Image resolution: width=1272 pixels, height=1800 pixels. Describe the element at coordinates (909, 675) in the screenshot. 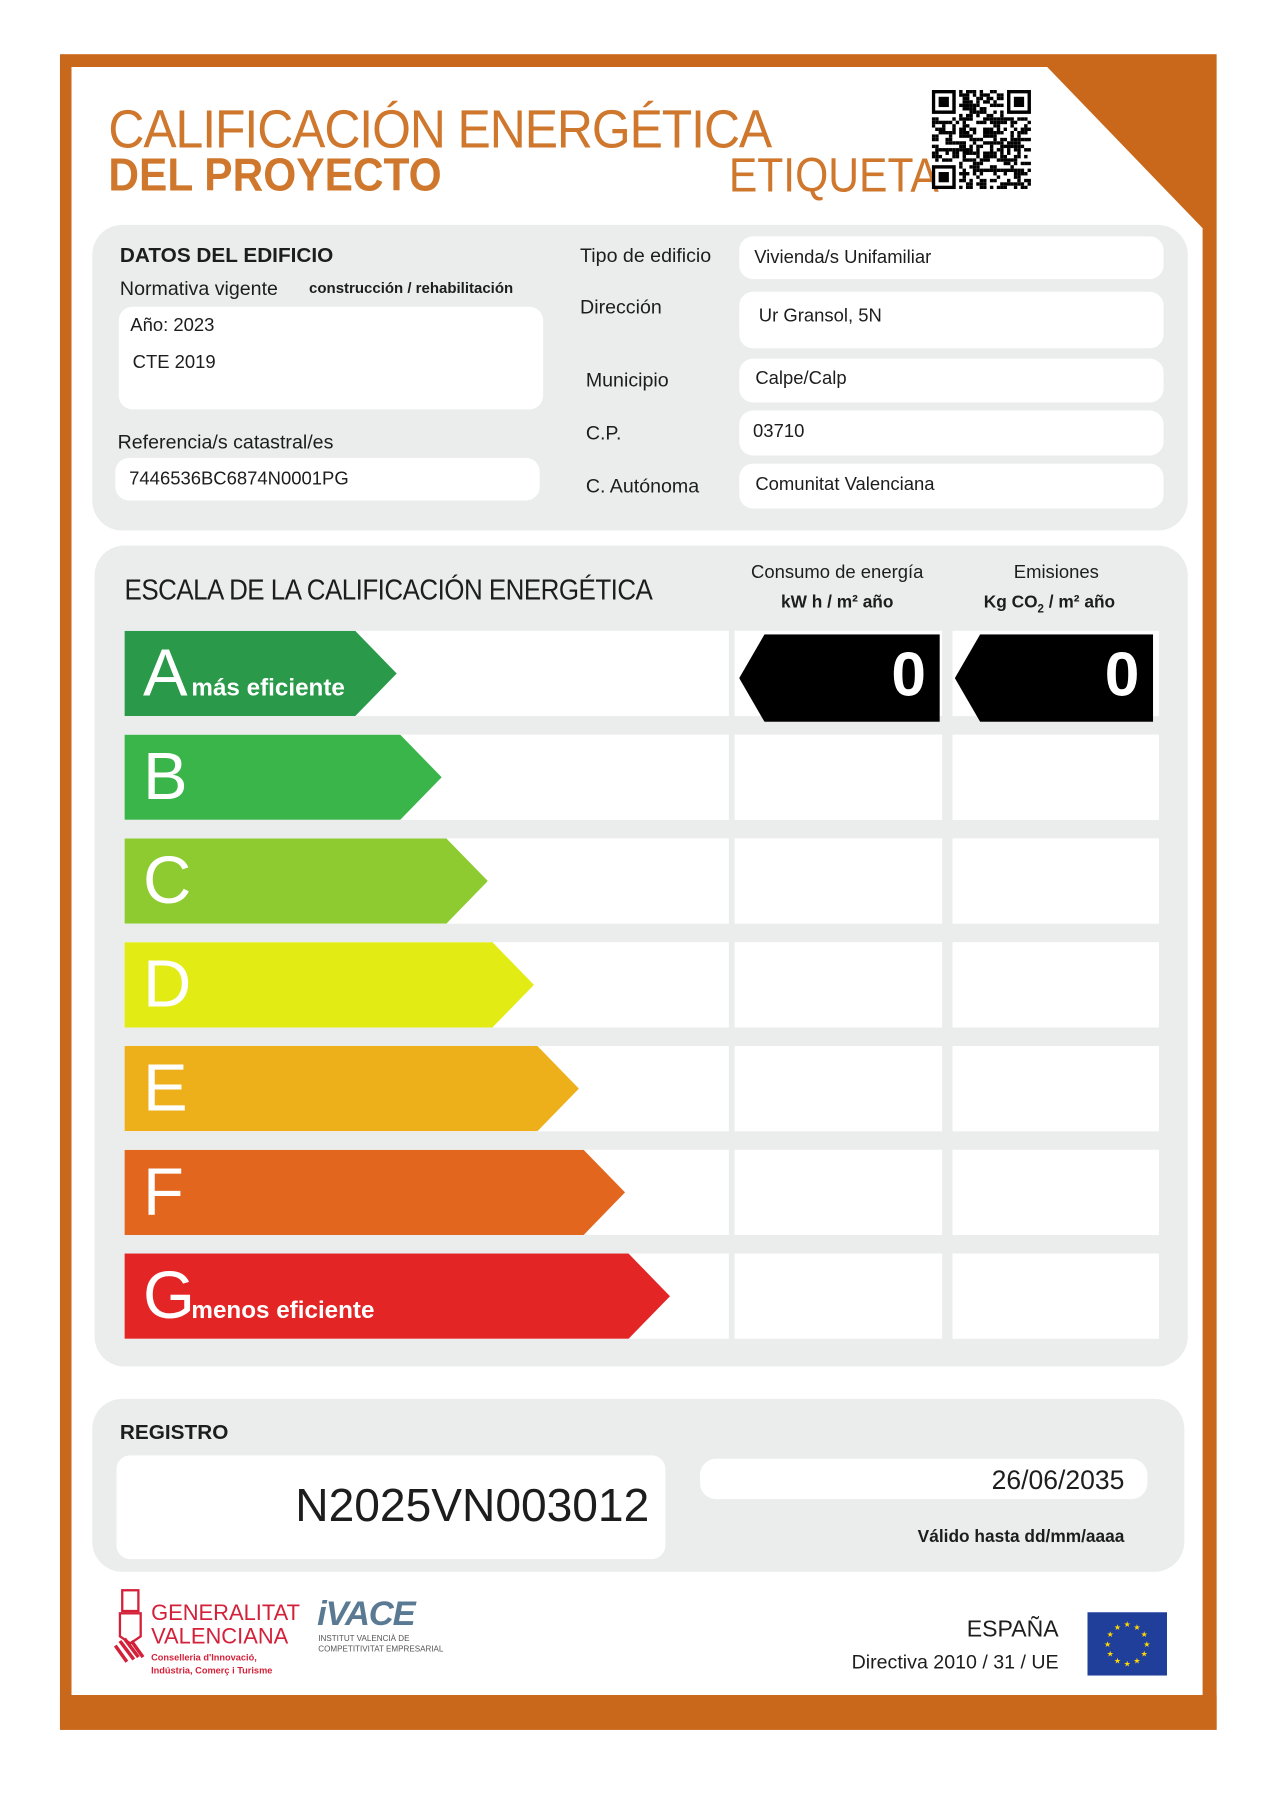

I see `consumo-value: 0` at that location.